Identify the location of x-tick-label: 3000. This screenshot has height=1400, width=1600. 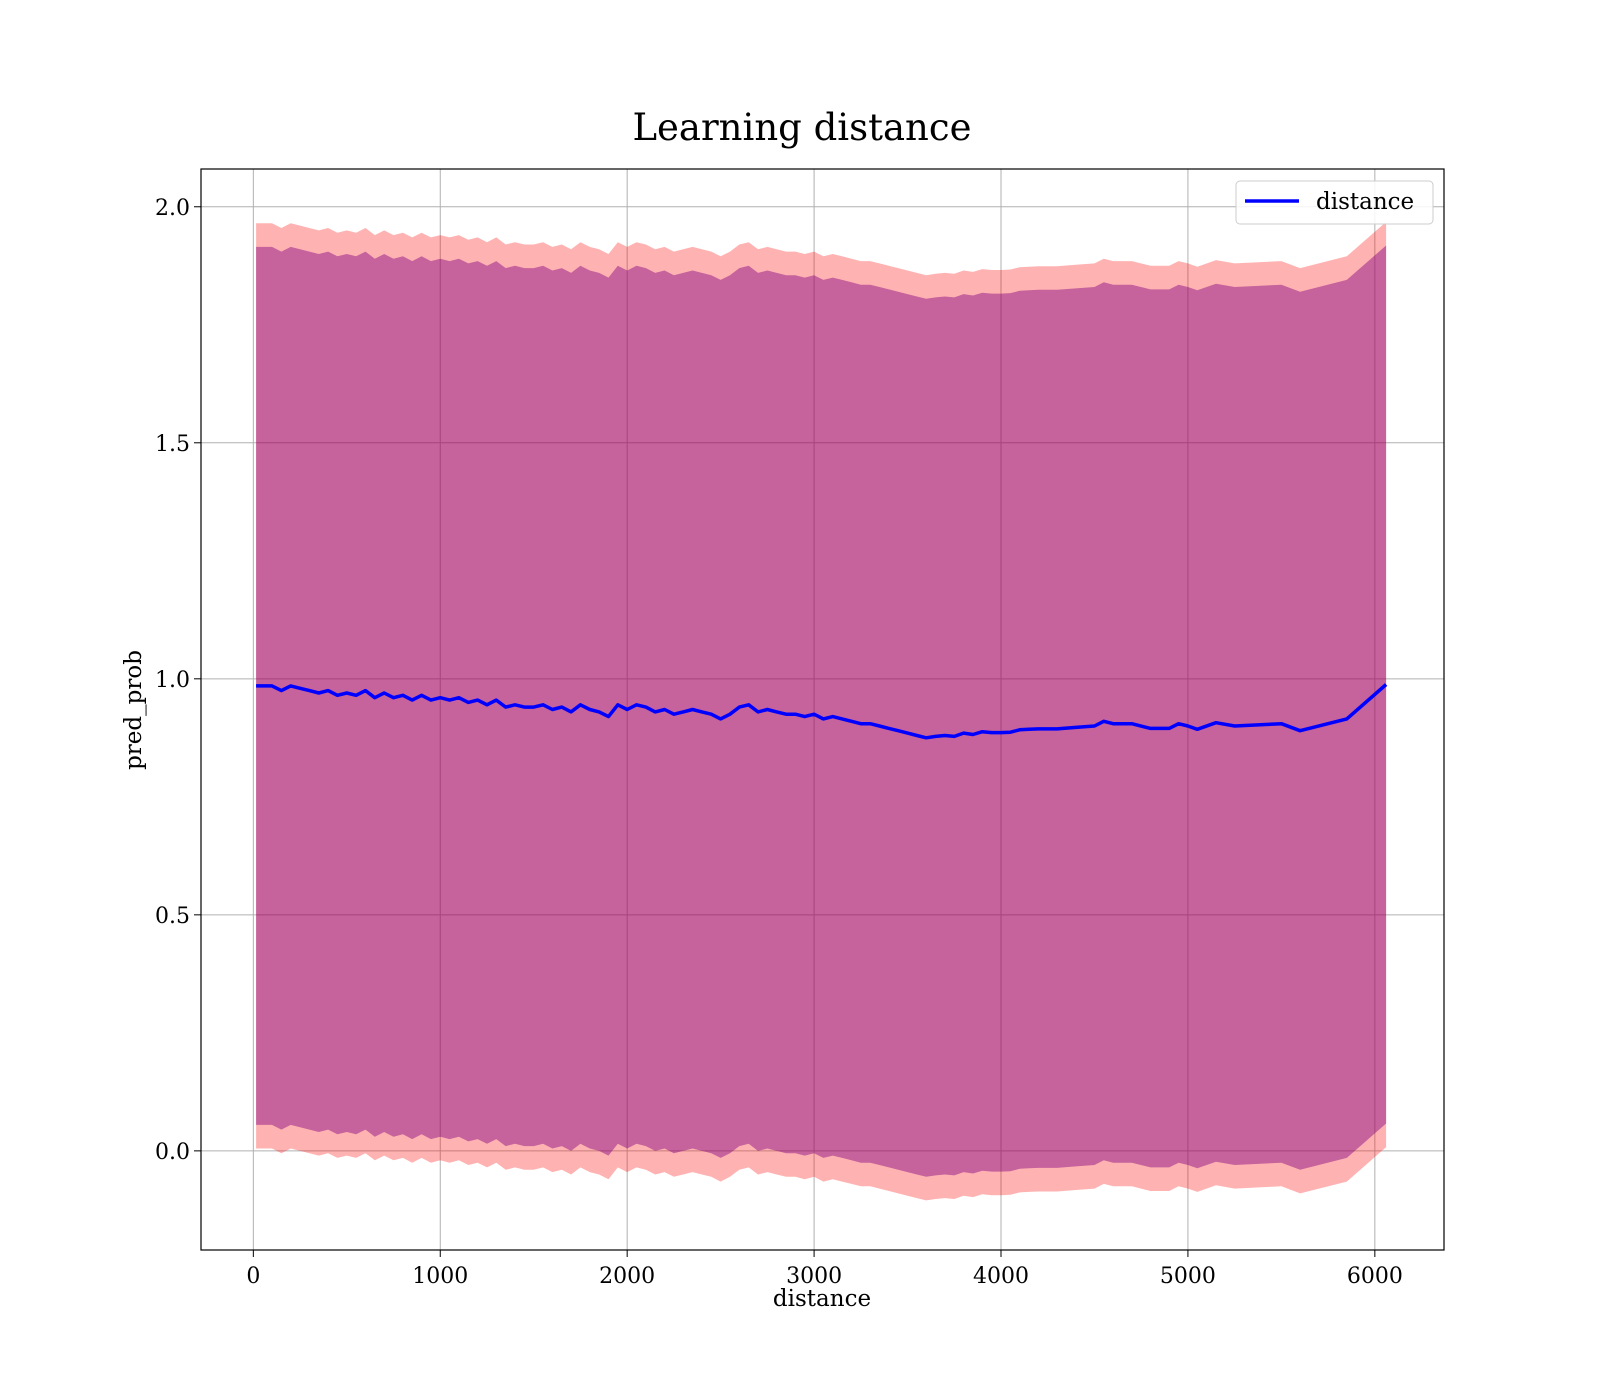
(814, 1276).